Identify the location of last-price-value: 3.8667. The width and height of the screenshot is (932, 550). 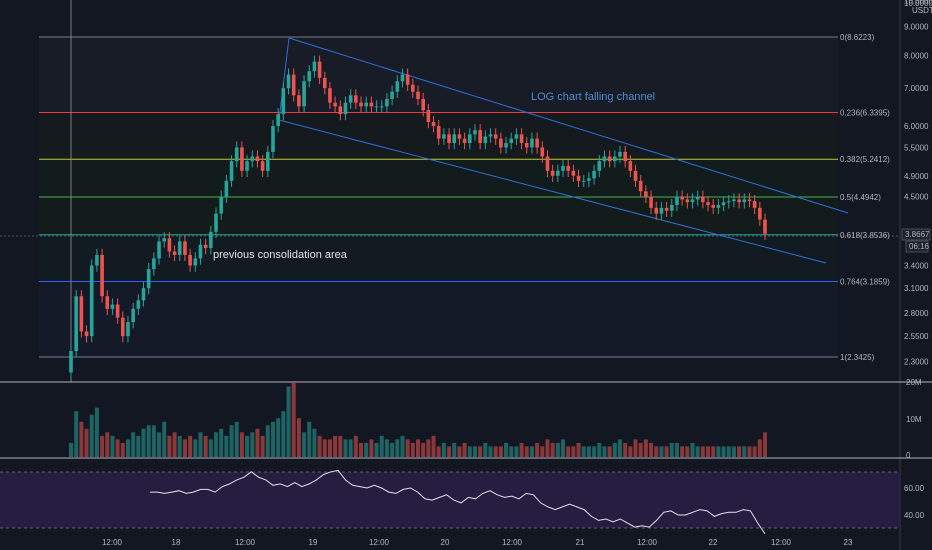
(917, 234).